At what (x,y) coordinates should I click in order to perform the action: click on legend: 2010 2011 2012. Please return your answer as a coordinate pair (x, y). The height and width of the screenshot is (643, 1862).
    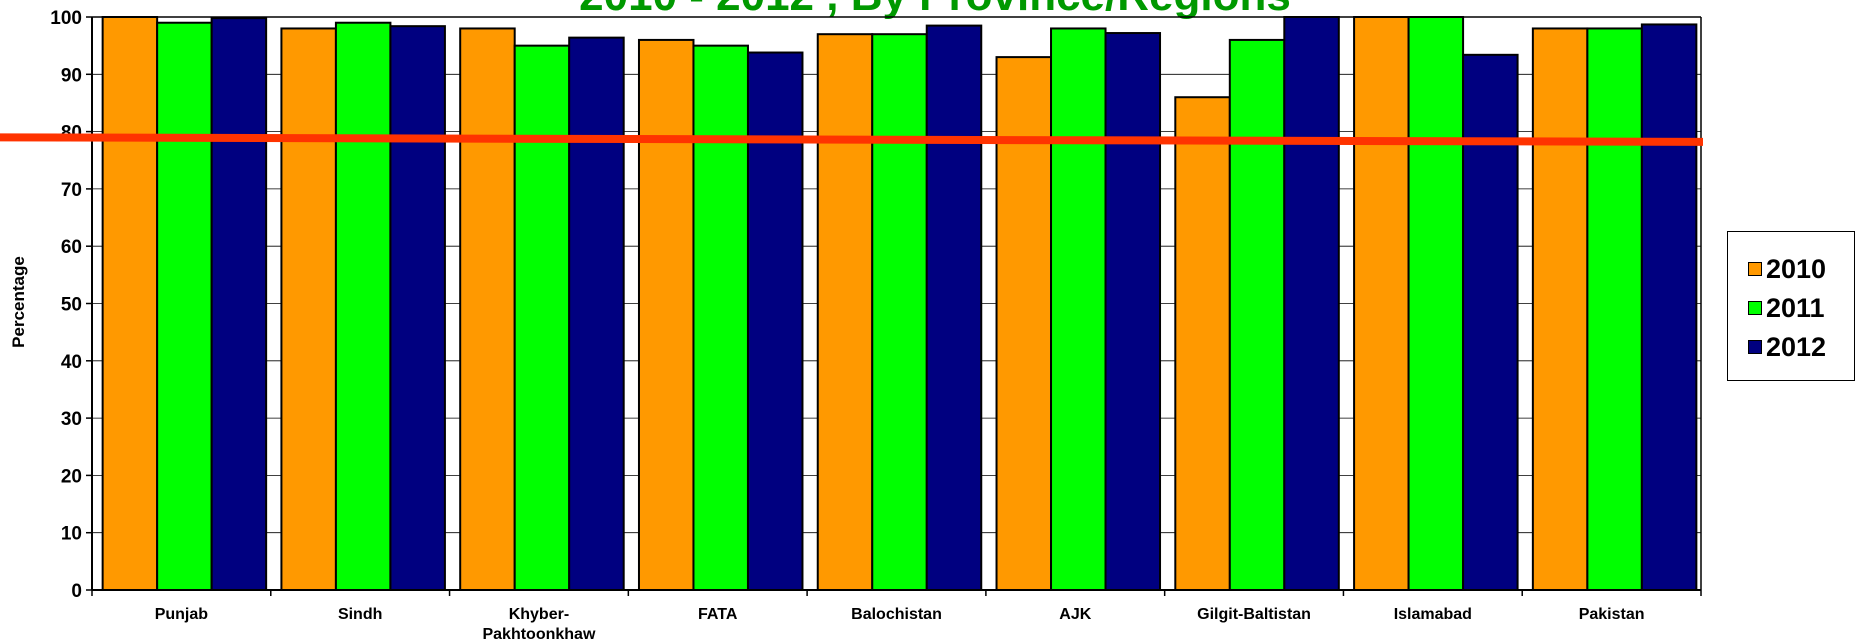
    Looking at the image, I should click on (1791, 306).